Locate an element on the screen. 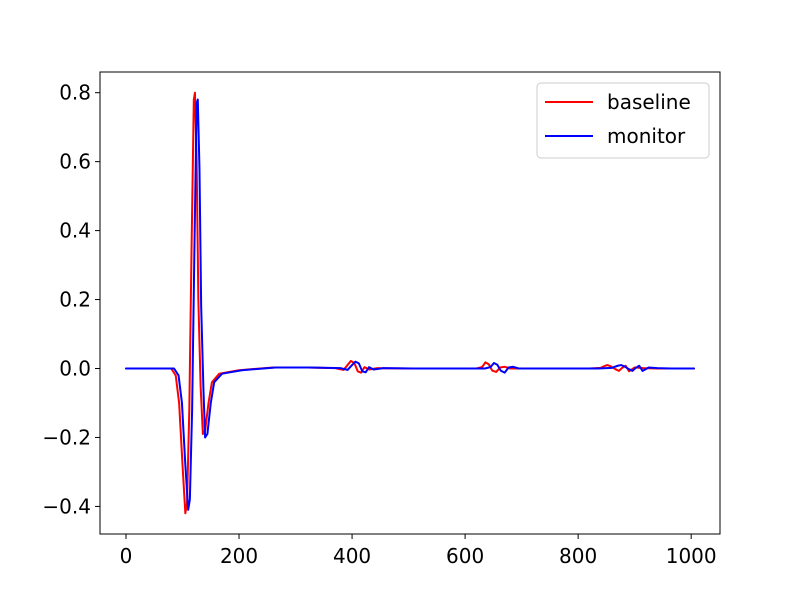 Image resolution: width=800 pixels, height=600 pixels. y-tick-label: 0.2 is located at coordinates (75, 300).